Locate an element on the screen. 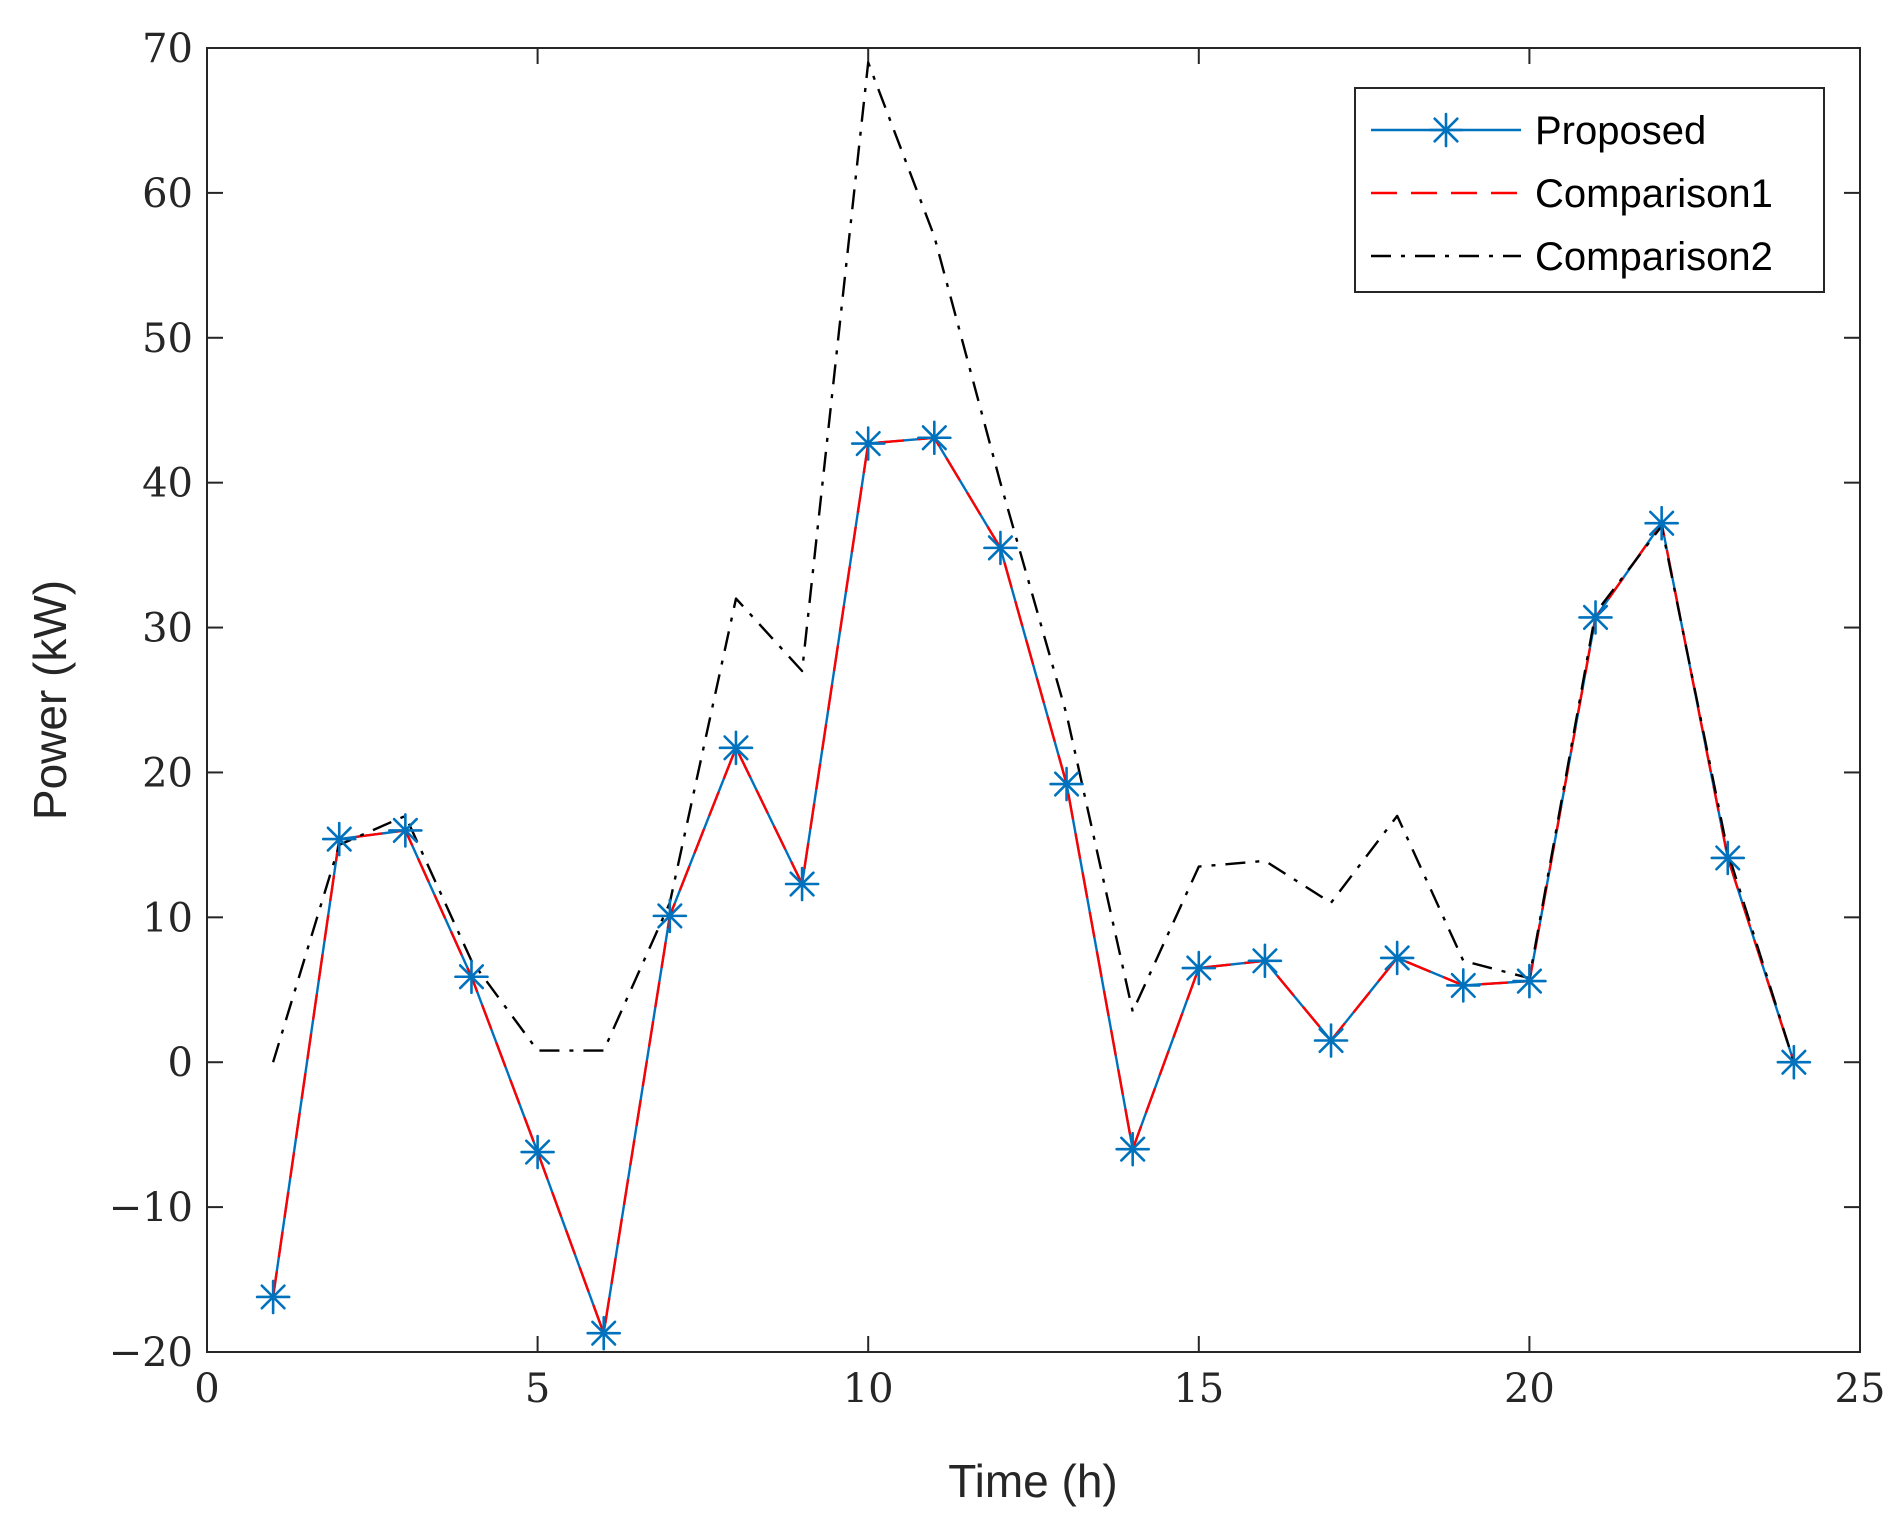 The height and width of the screenshot is (1521, 1891). y-tick-label: −20 is located at coordinates (151, 1353).